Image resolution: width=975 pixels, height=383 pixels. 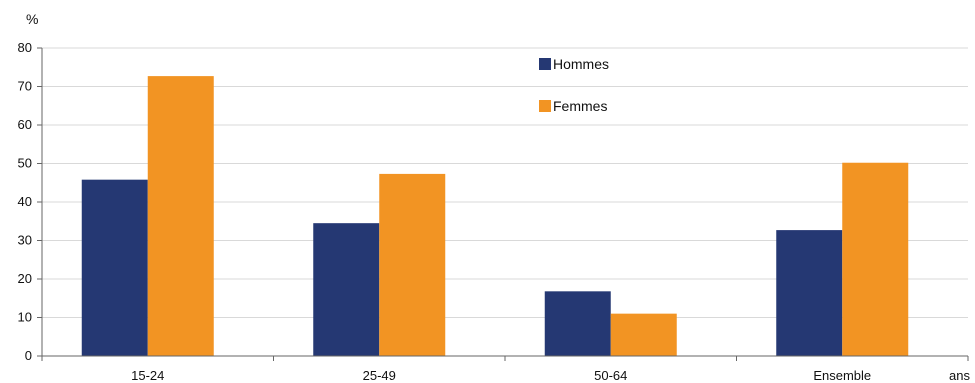 What do you see at coordinates (25, 278) in the screenshot?
I see `y-tick-label: 20` at bounding box center [25, 278].